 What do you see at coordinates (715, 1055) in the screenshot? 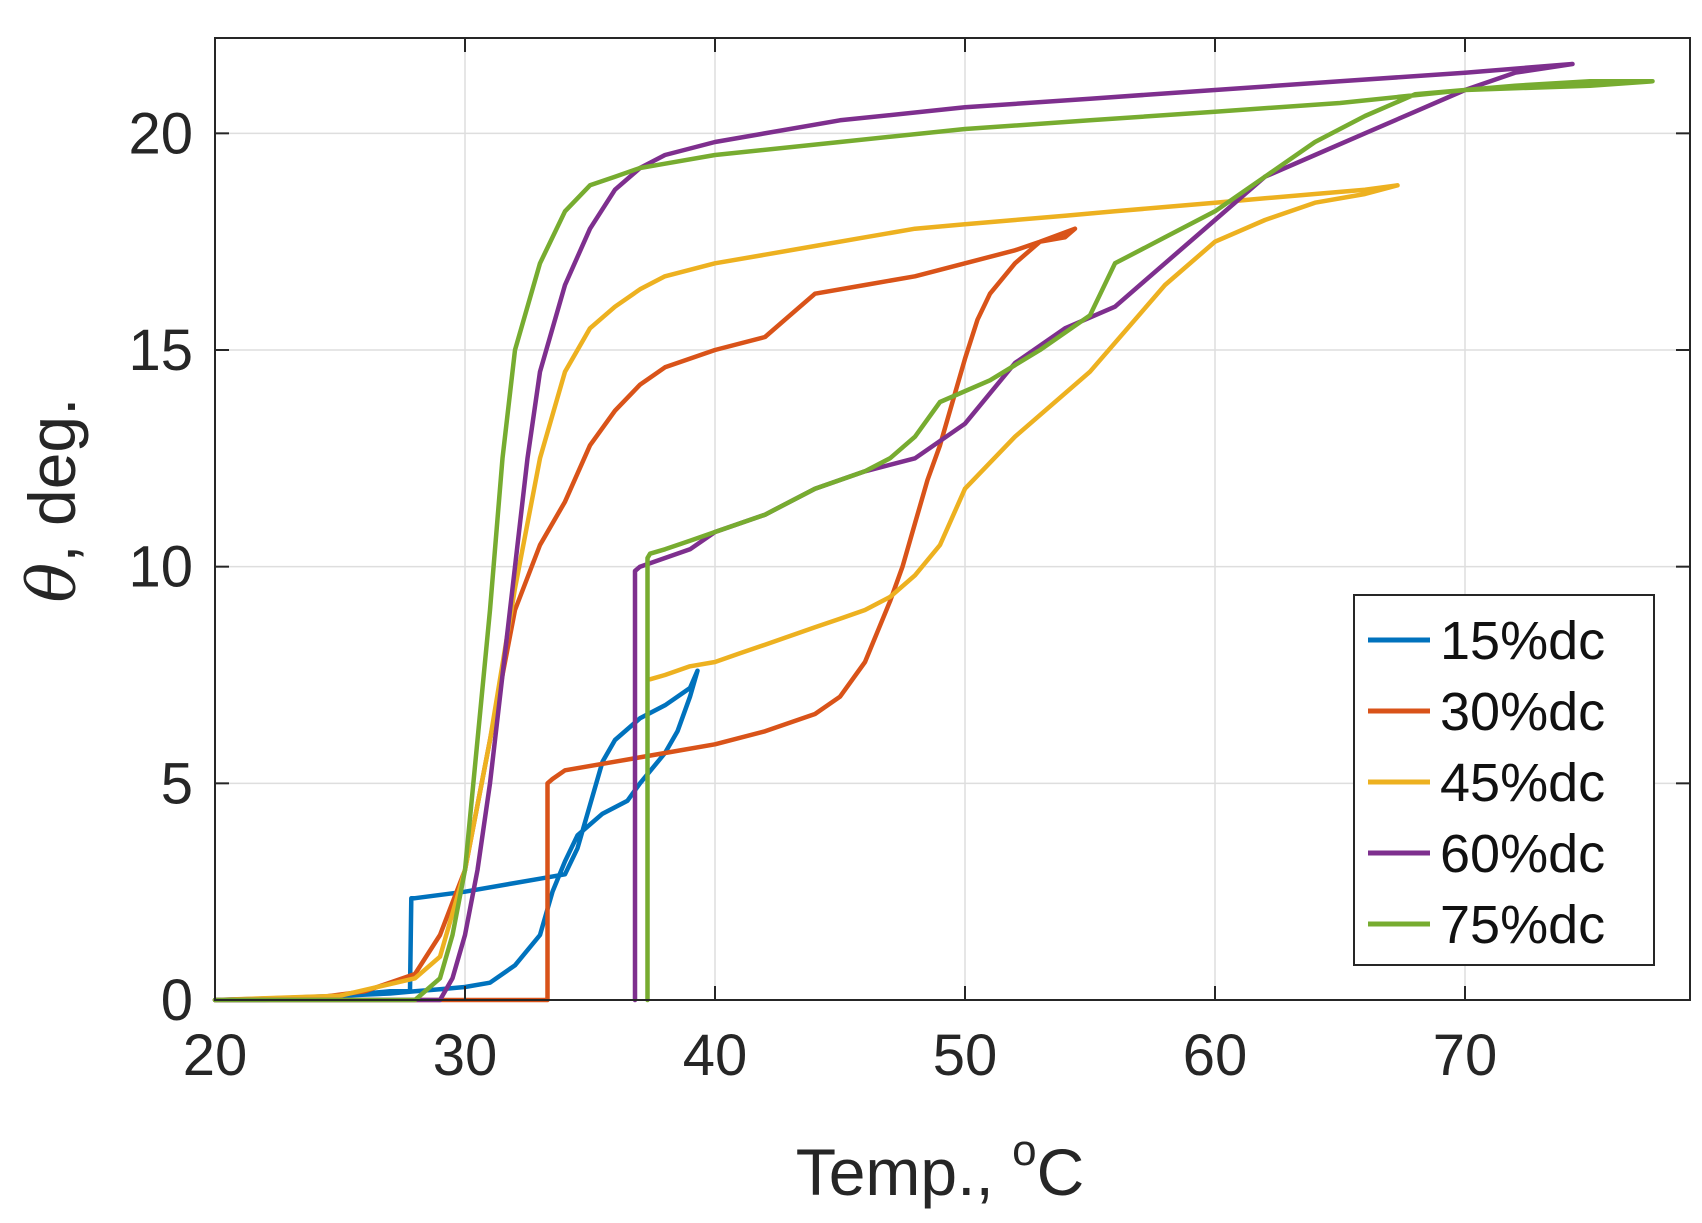
I see `x-tick-label: 40` at bounding box center [715, 1055].